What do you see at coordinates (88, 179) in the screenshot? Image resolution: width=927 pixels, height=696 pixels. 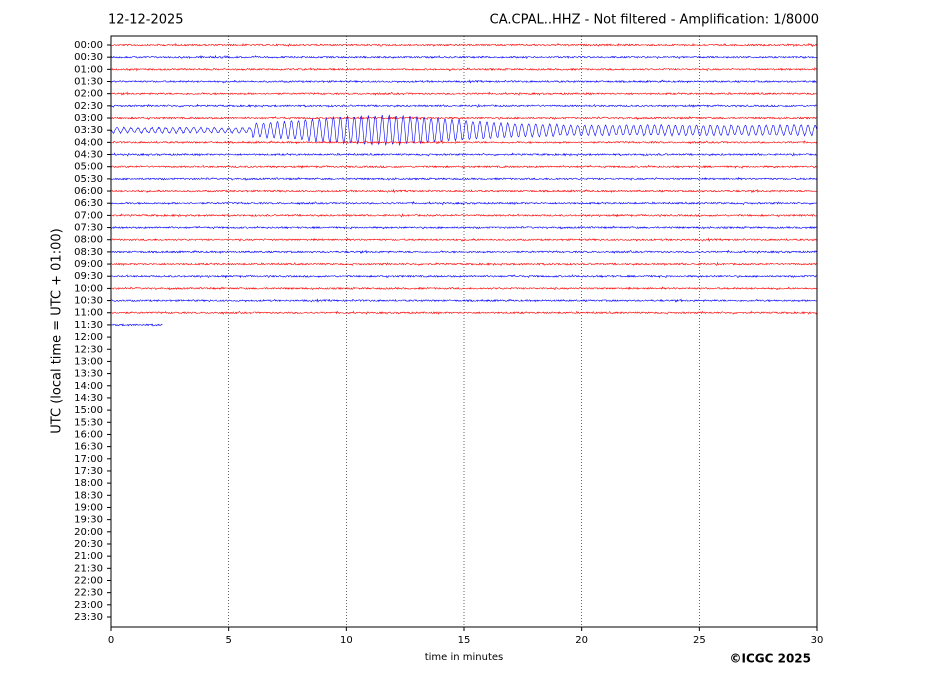 I see `y-tick-label: 05:30` at bounding box center [88, 179].